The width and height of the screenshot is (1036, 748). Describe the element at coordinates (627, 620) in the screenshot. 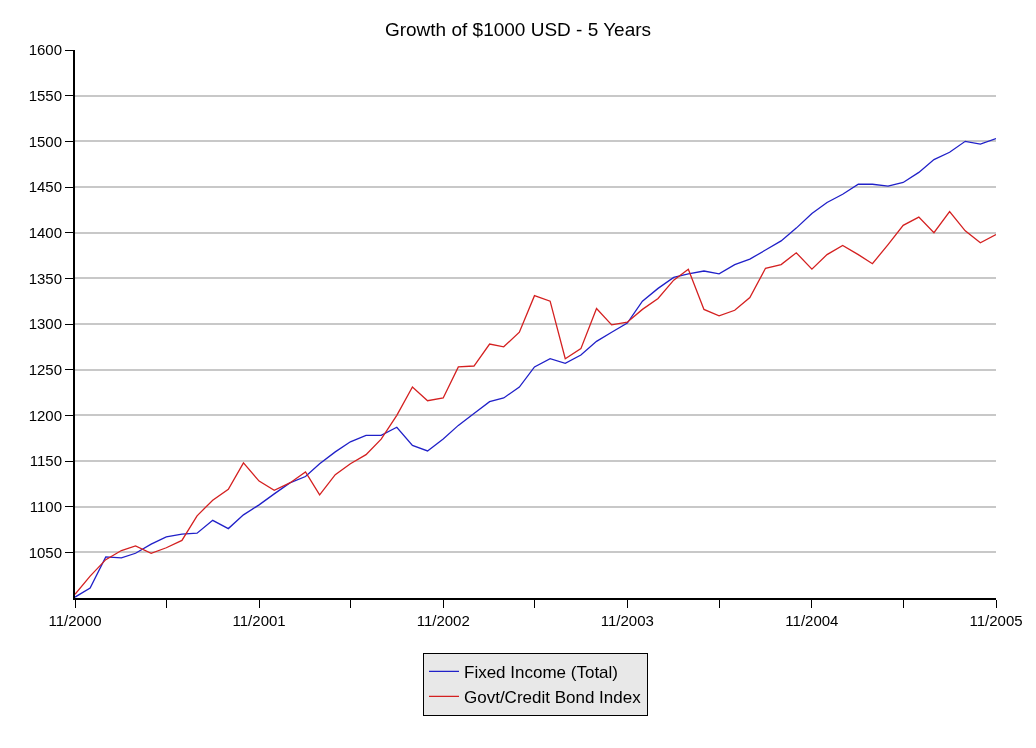

I see `x-tick-label: 11/2003` at that location.